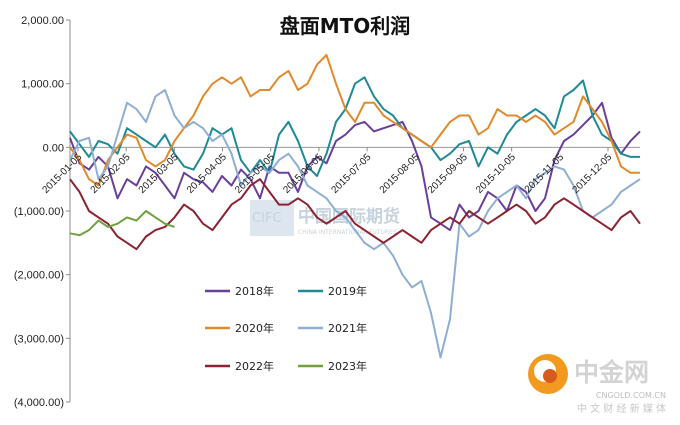  Describe the element at coordinates (42, 21) in the screenshot. I see `y-tick-label: 2,000.00` at that location.